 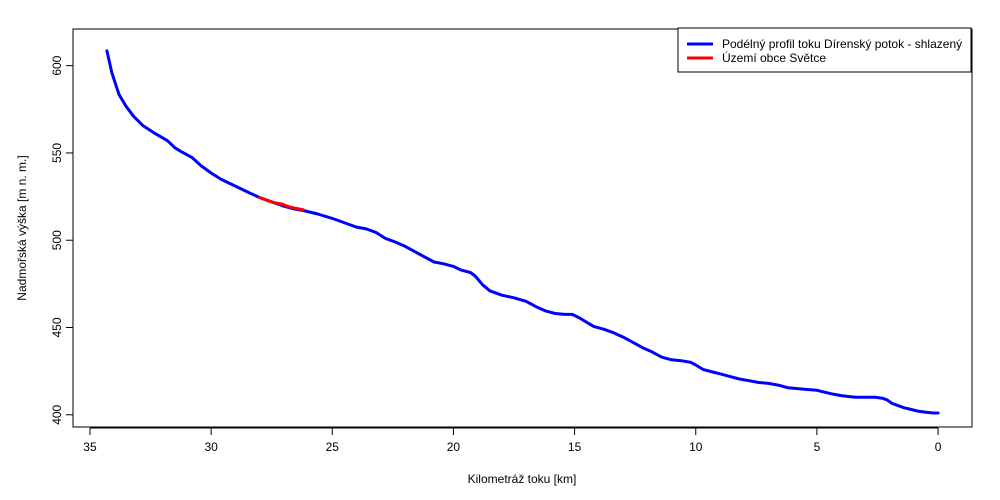 I want to click on x-tick-label: 10, so click(x=696, y=447).